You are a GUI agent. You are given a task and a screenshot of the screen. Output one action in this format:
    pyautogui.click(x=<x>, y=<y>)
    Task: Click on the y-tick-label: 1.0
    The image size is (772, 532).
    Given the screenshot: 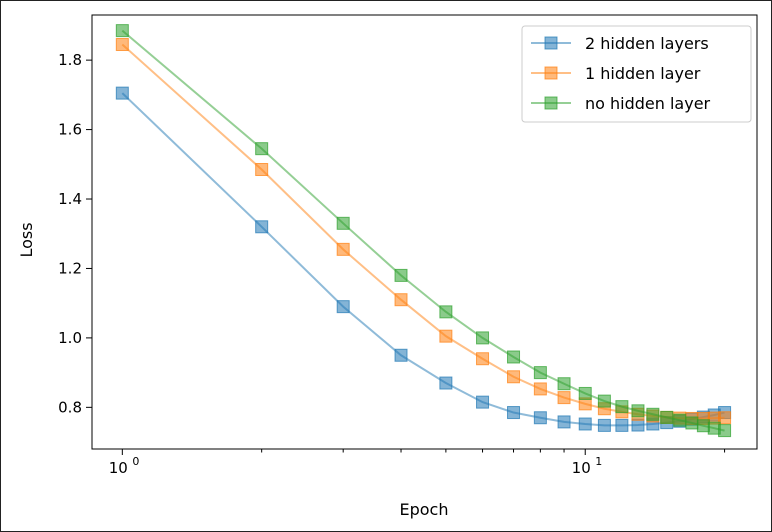 What is the action you would take?
    pyautogui.click(x=70, y=338)
    